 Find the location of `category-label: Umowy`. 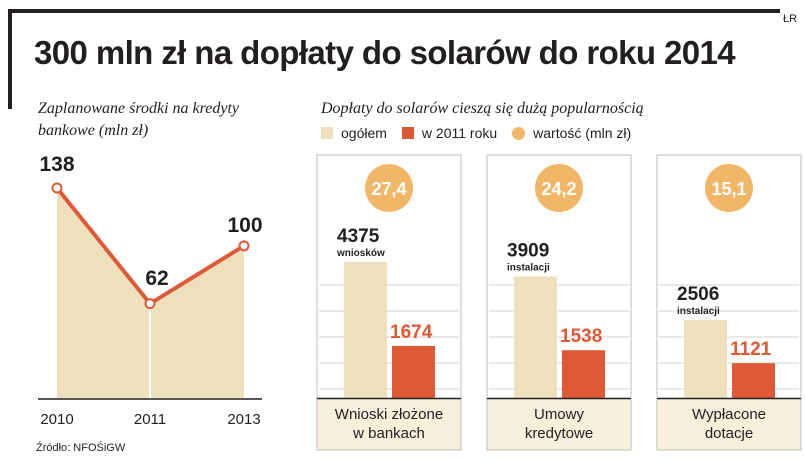

category-label: Umowy is located at coordinates (559, 414).